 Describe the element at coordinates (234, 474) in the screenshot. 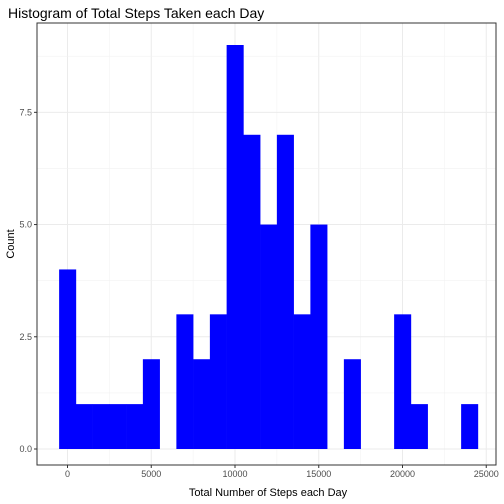

I see `x-tick-label: 10000` at that location.